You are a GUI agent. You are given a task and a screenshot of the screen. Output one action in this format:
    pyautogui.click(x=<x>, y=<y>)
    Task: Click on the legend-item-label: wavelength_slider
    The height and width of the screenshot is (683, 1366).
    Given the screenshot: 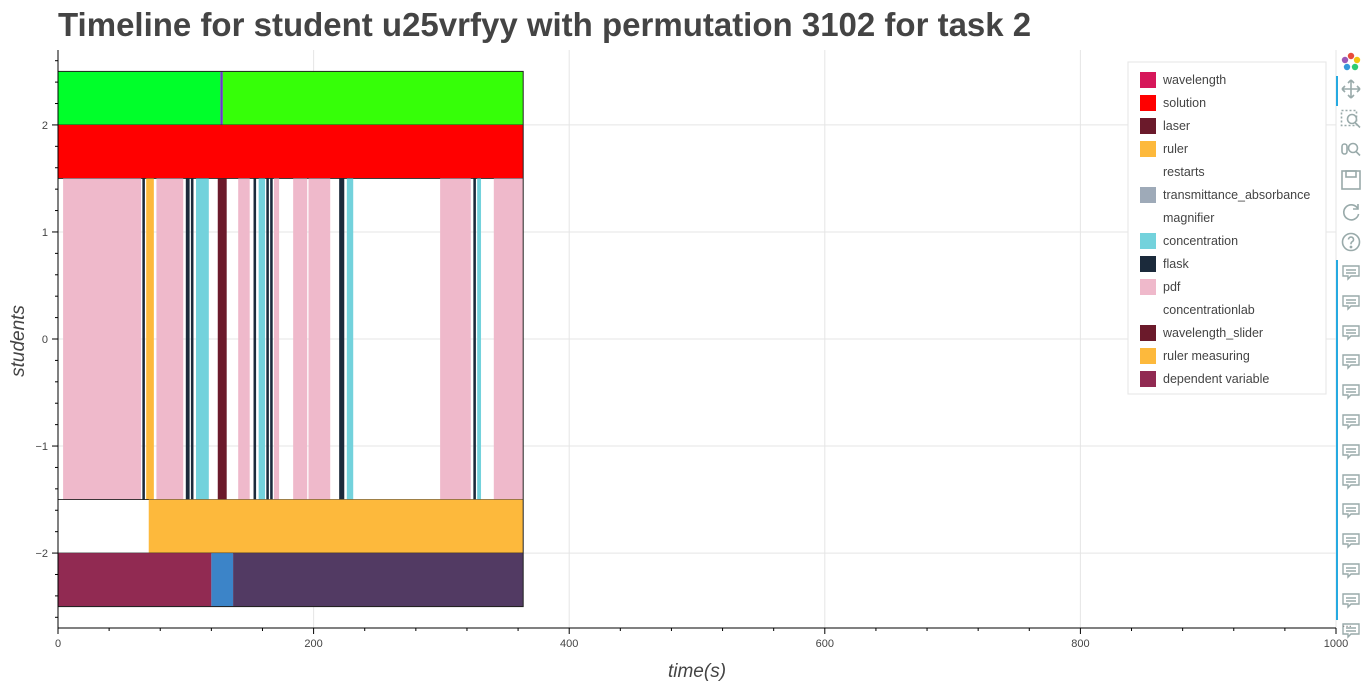 What is the action you would take?
    pyautogui.click(x=1212, y=333)
    